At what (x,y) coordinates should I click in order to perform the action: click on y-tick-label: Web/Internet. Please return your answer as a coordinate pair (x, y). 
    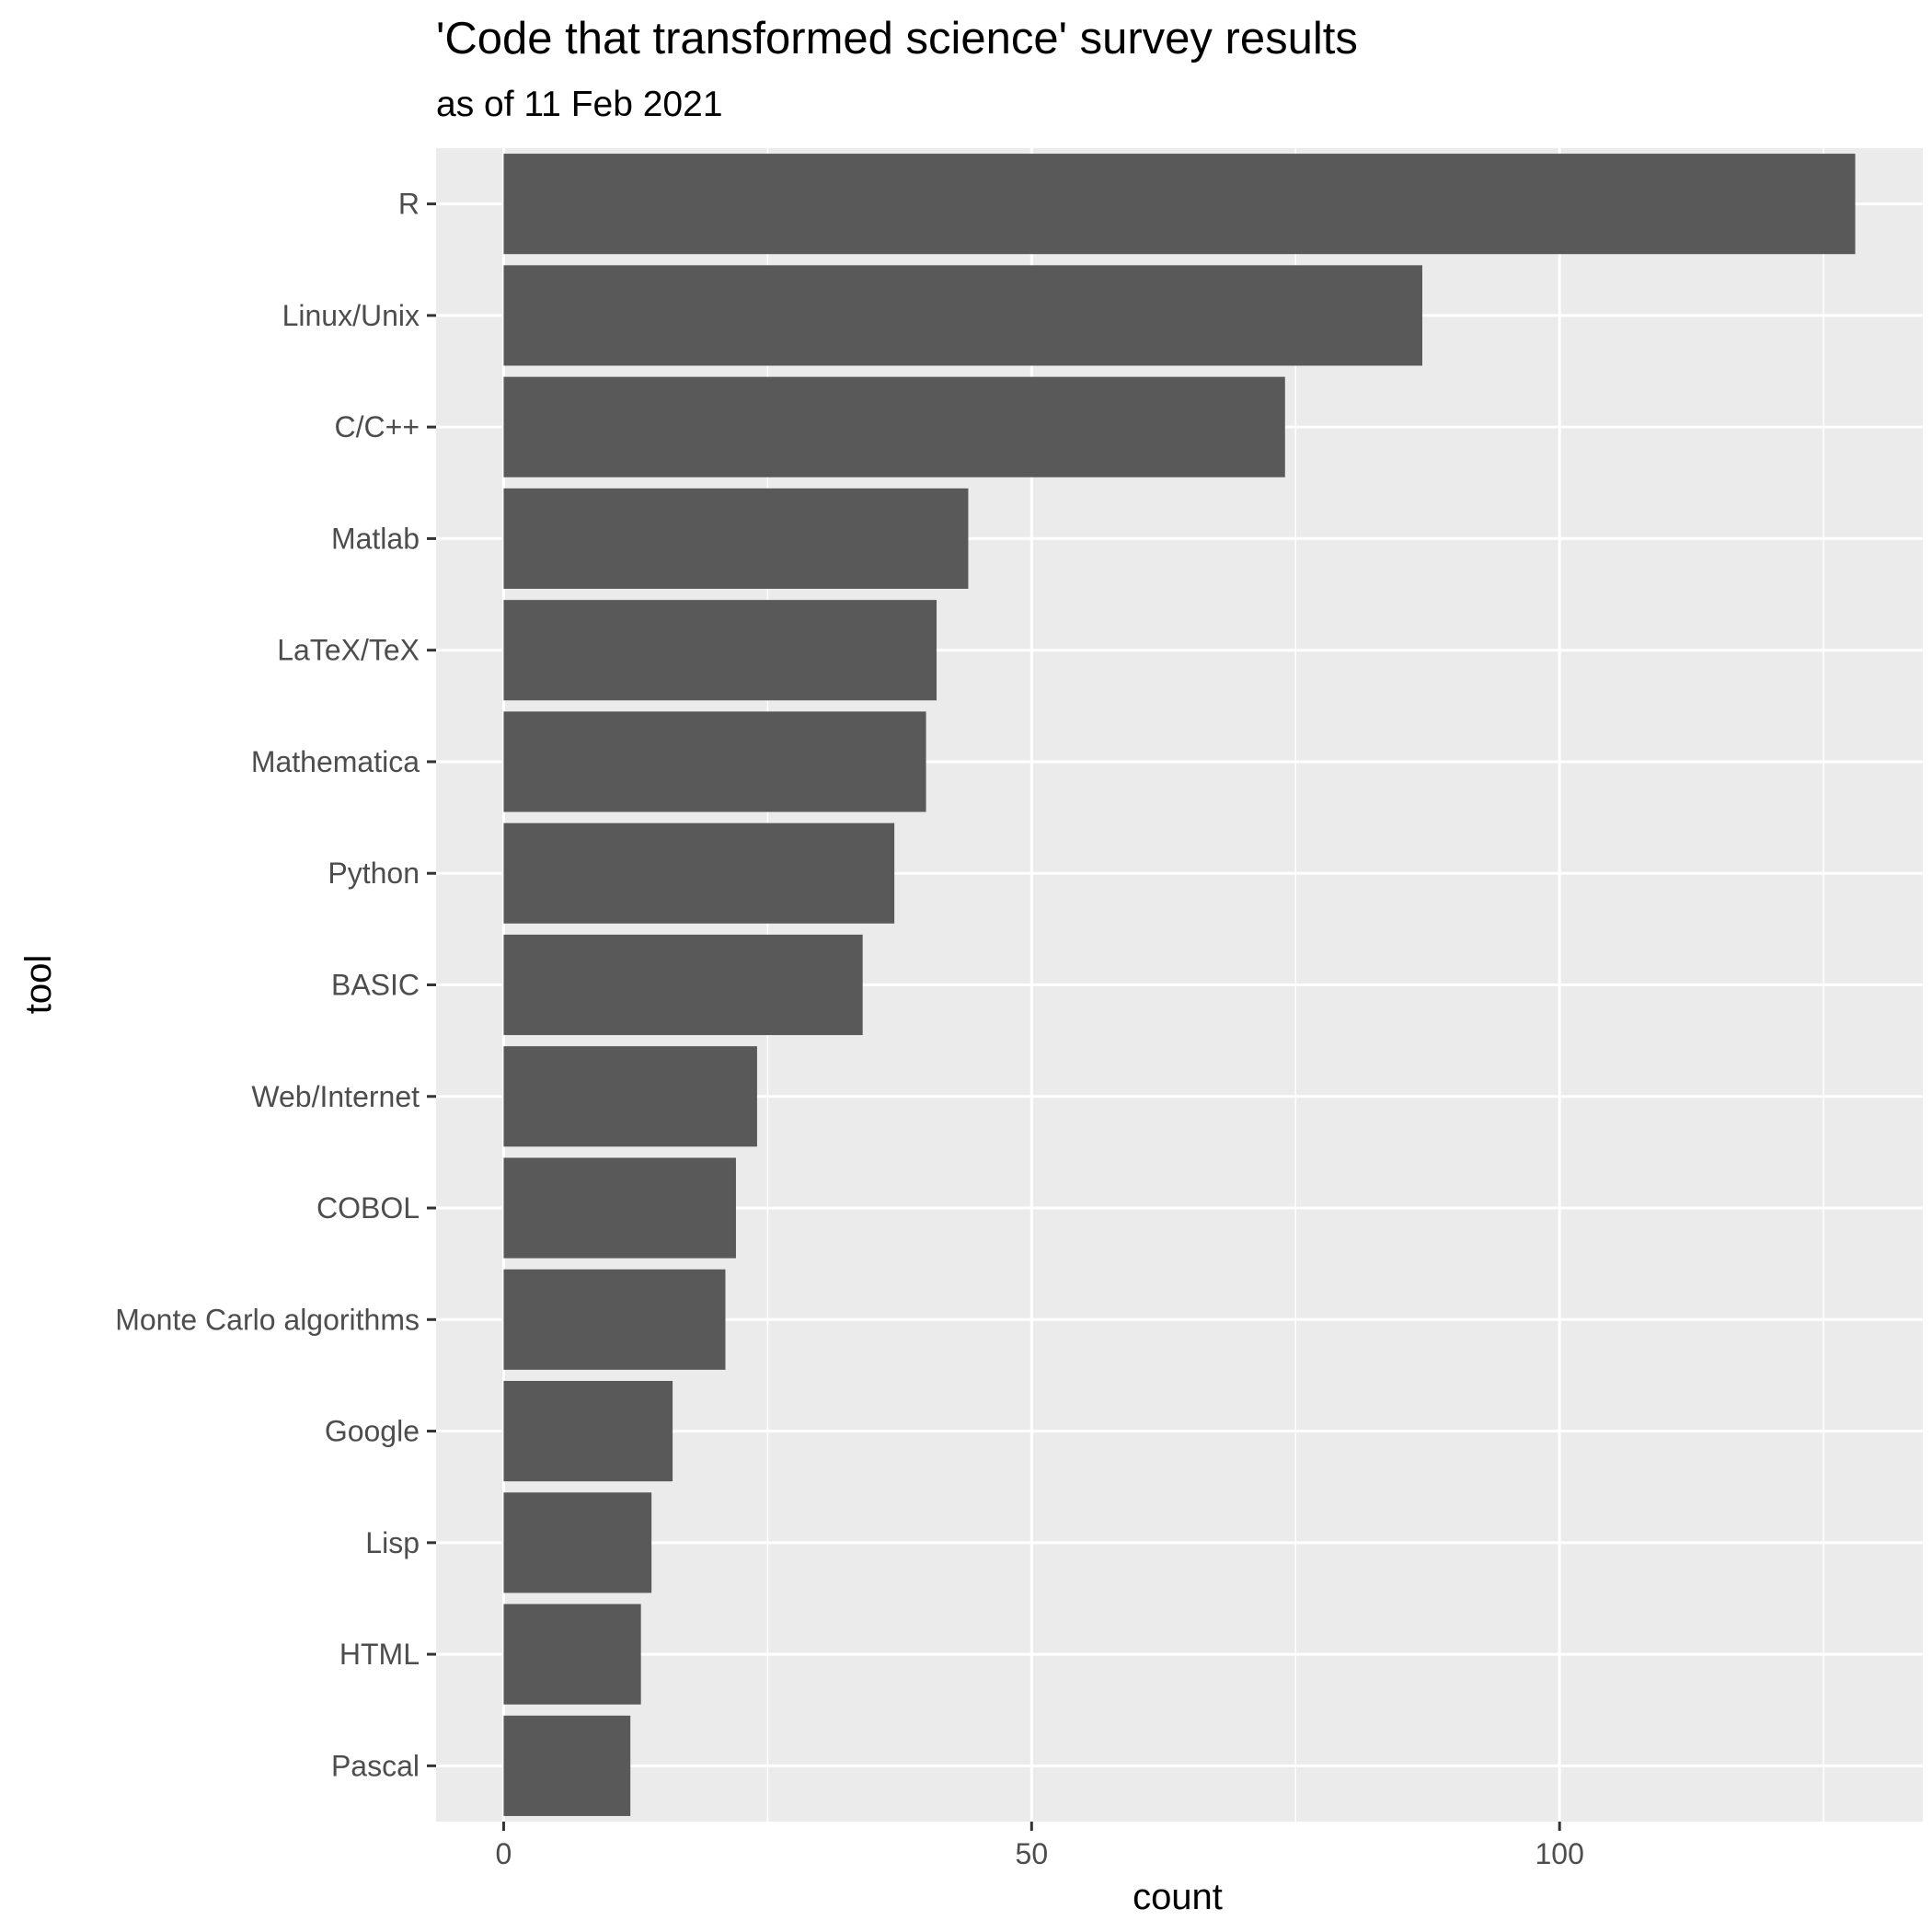
    Looking at the image, I should click on (335, 1096).